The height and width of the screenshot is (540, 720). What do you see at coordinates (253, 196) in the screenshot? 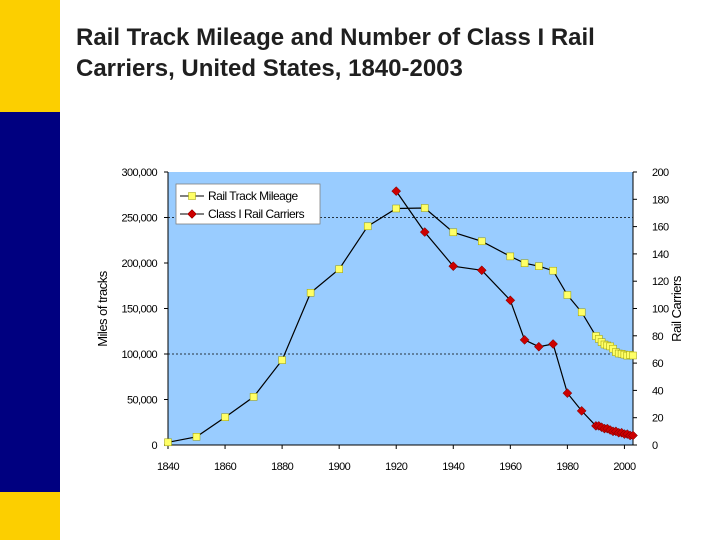
I see `legend-label-mileage: Rail Track Mileage` at bounding box center [253, 196].